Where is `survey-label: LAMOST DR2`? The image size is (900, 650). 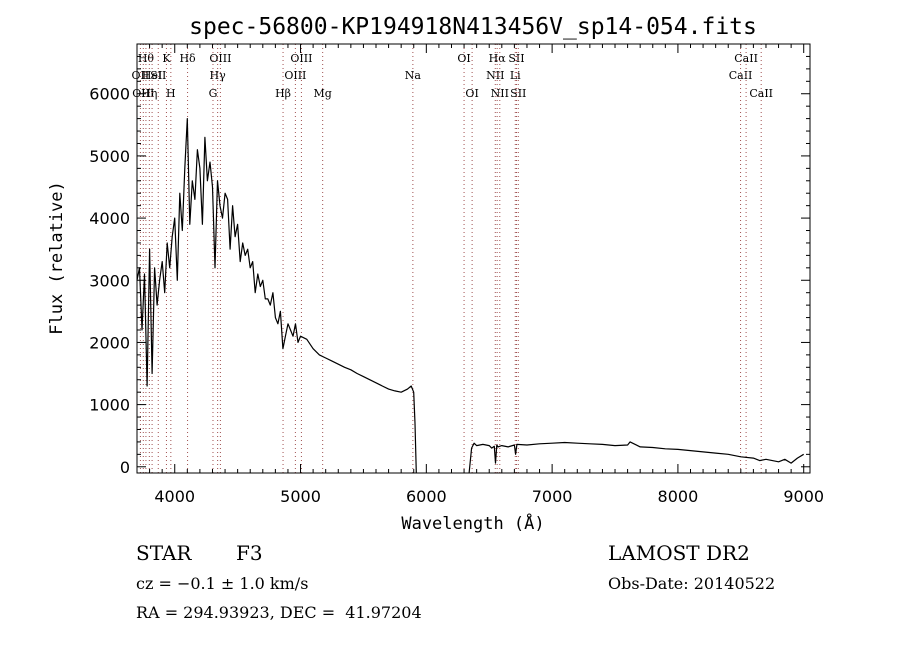
survey-label: LAMOST DR2 is located at coordinates (679, 553).